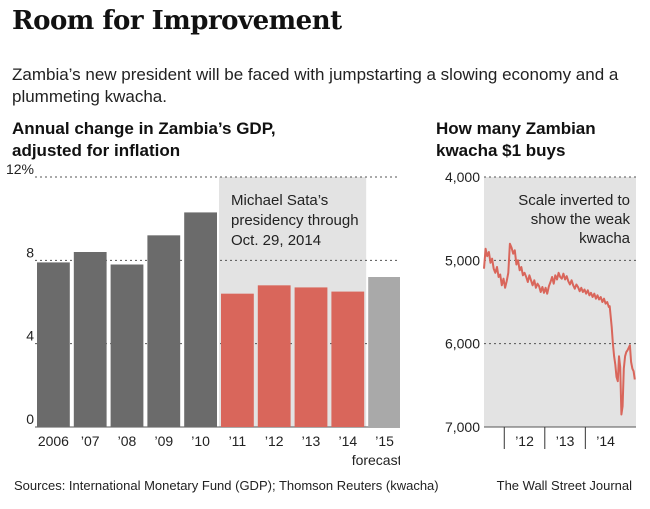 Image resolution: width=650 pixels, height=509 pixels. What do you see at coordinates (347, 441) in the screenshot?
I see `gdp-xtick-label: ’14` at bounding box center [347, 441].